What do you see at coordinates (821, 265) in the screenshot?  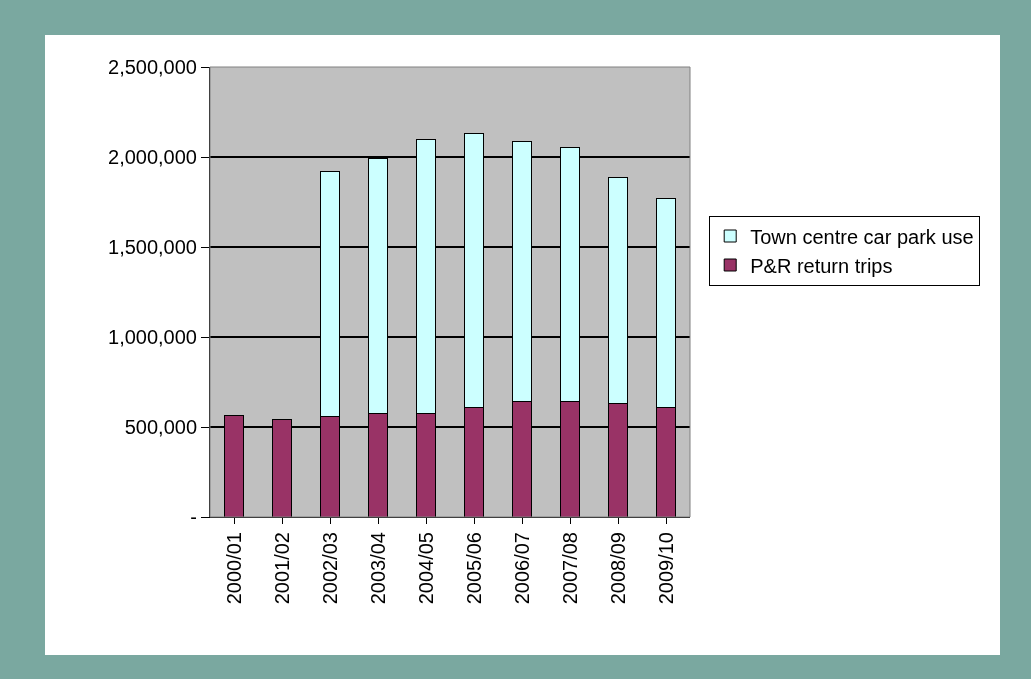 I see `legend-label: P&R return trips` at bounding box center [821, 265].